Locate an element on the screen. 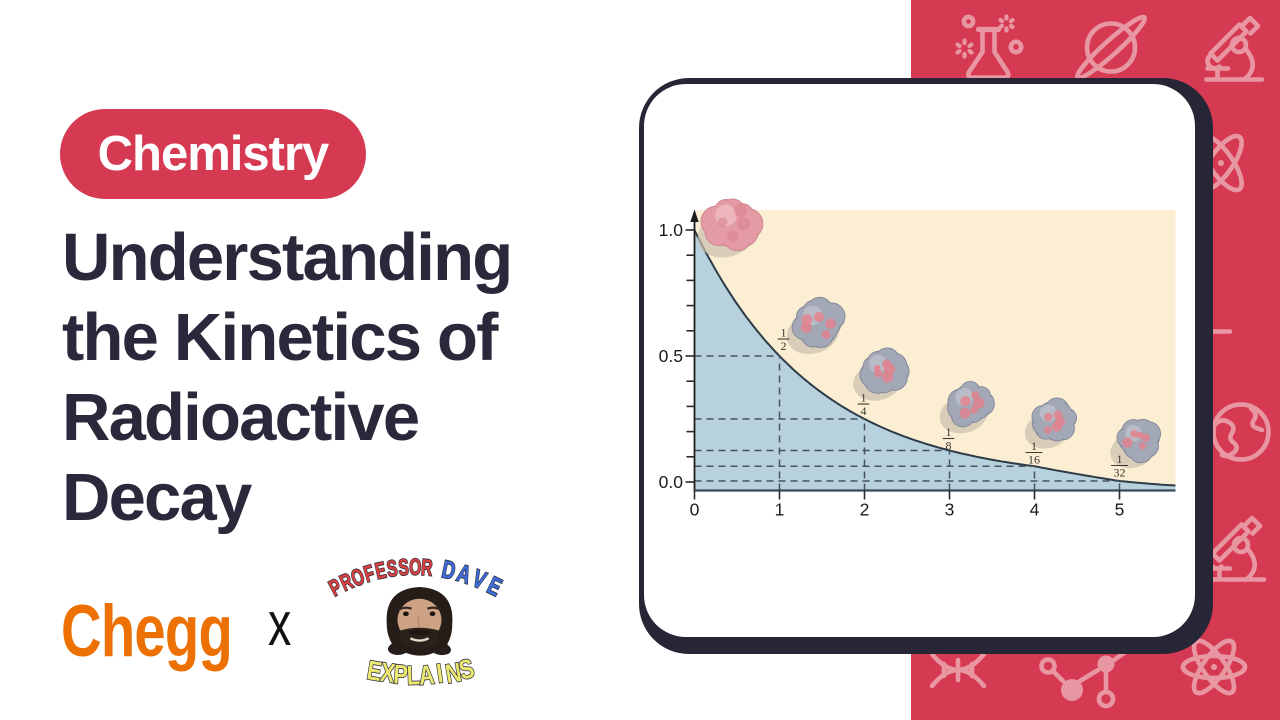 The width and height of the screenshot is (1280, 720). svg-text: 5 is located at coordinates (1120, 510).